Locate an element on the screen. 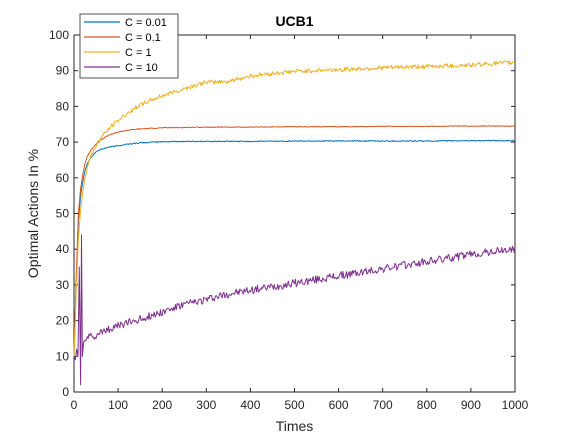 The image size is (570, 441). x-tick-label: 600 is located at coordinates (339, 405).